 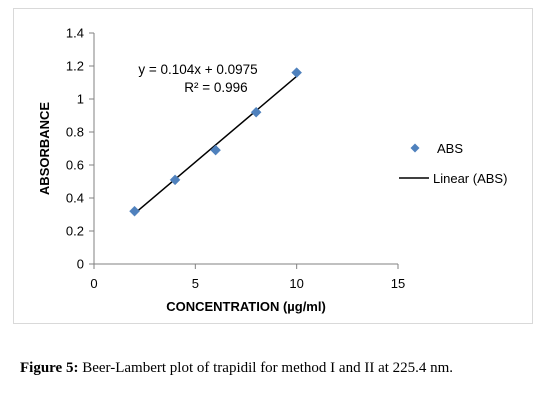 I want to click on trendline-r2: R² = 0.996, so click(x=215, y=87).